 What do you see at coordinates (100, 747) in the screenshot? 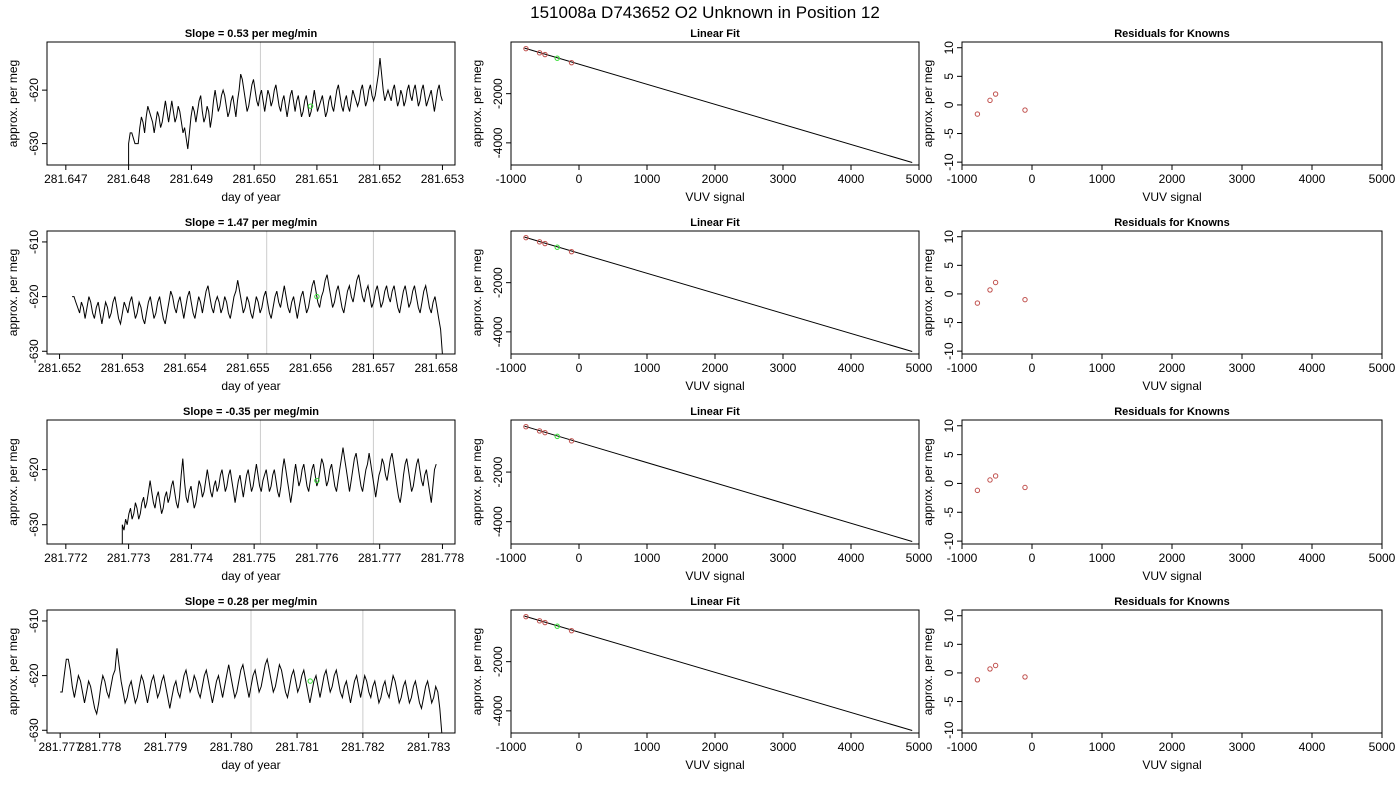
I see `x-tick-label: 281.778` at bounding box center [100, 747].